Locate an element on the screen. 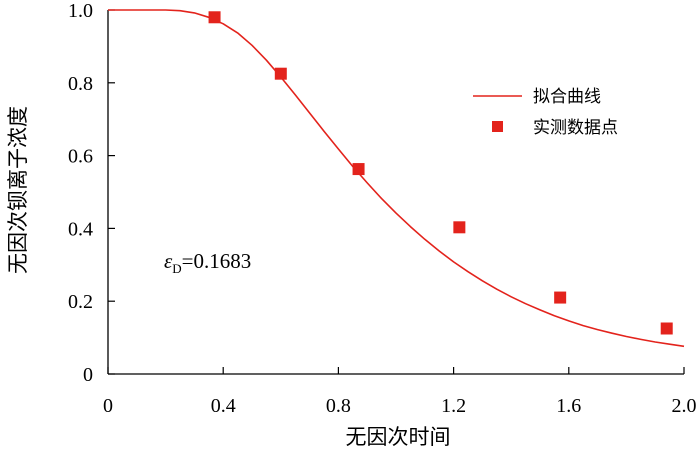 This screenshot has width=700, height=471. epsilon-symbol: ε is located at coordinates (168, 261).